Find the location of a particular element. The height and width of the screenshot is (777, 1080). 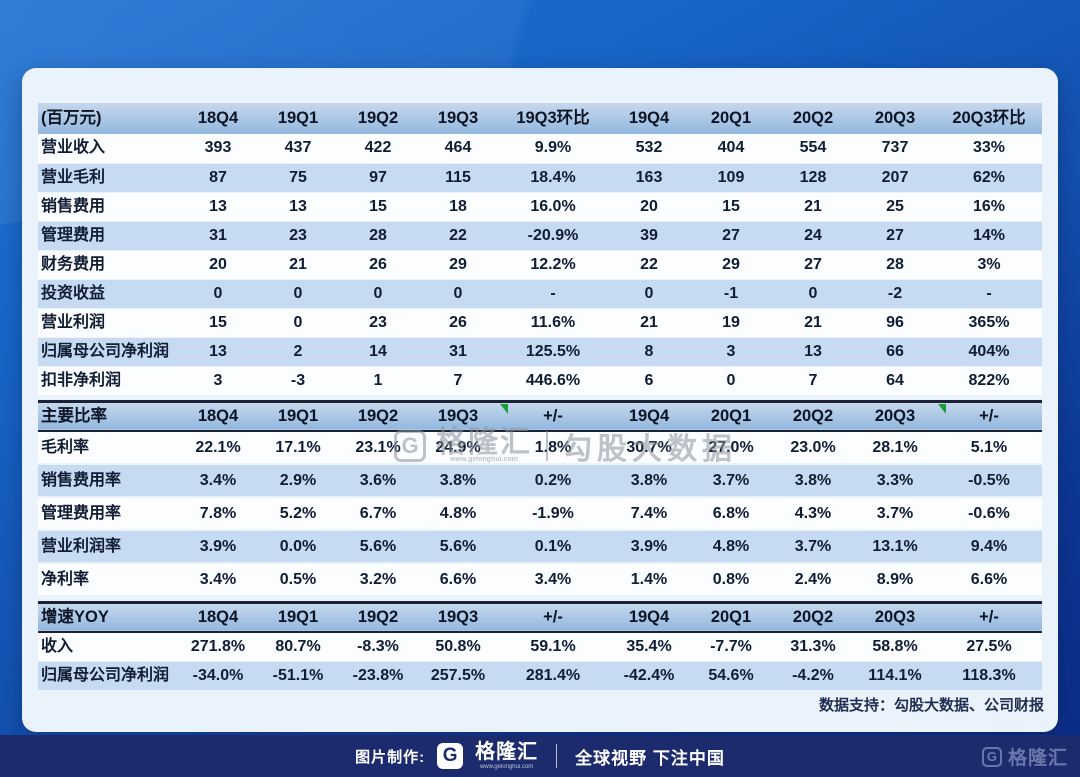

cell-value: 5.6% is located at coordinates (458, 547).